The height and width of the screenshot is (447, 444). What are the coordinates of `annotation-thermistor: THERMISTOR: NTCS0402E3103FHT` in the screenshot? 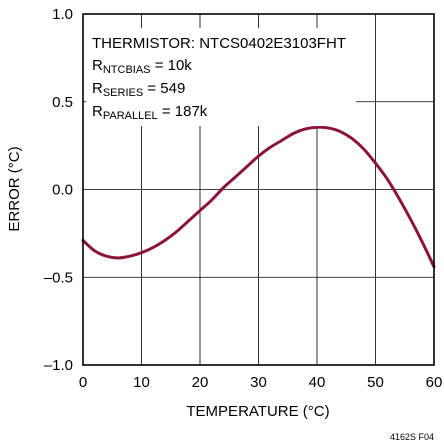 It's located at (219, 43).